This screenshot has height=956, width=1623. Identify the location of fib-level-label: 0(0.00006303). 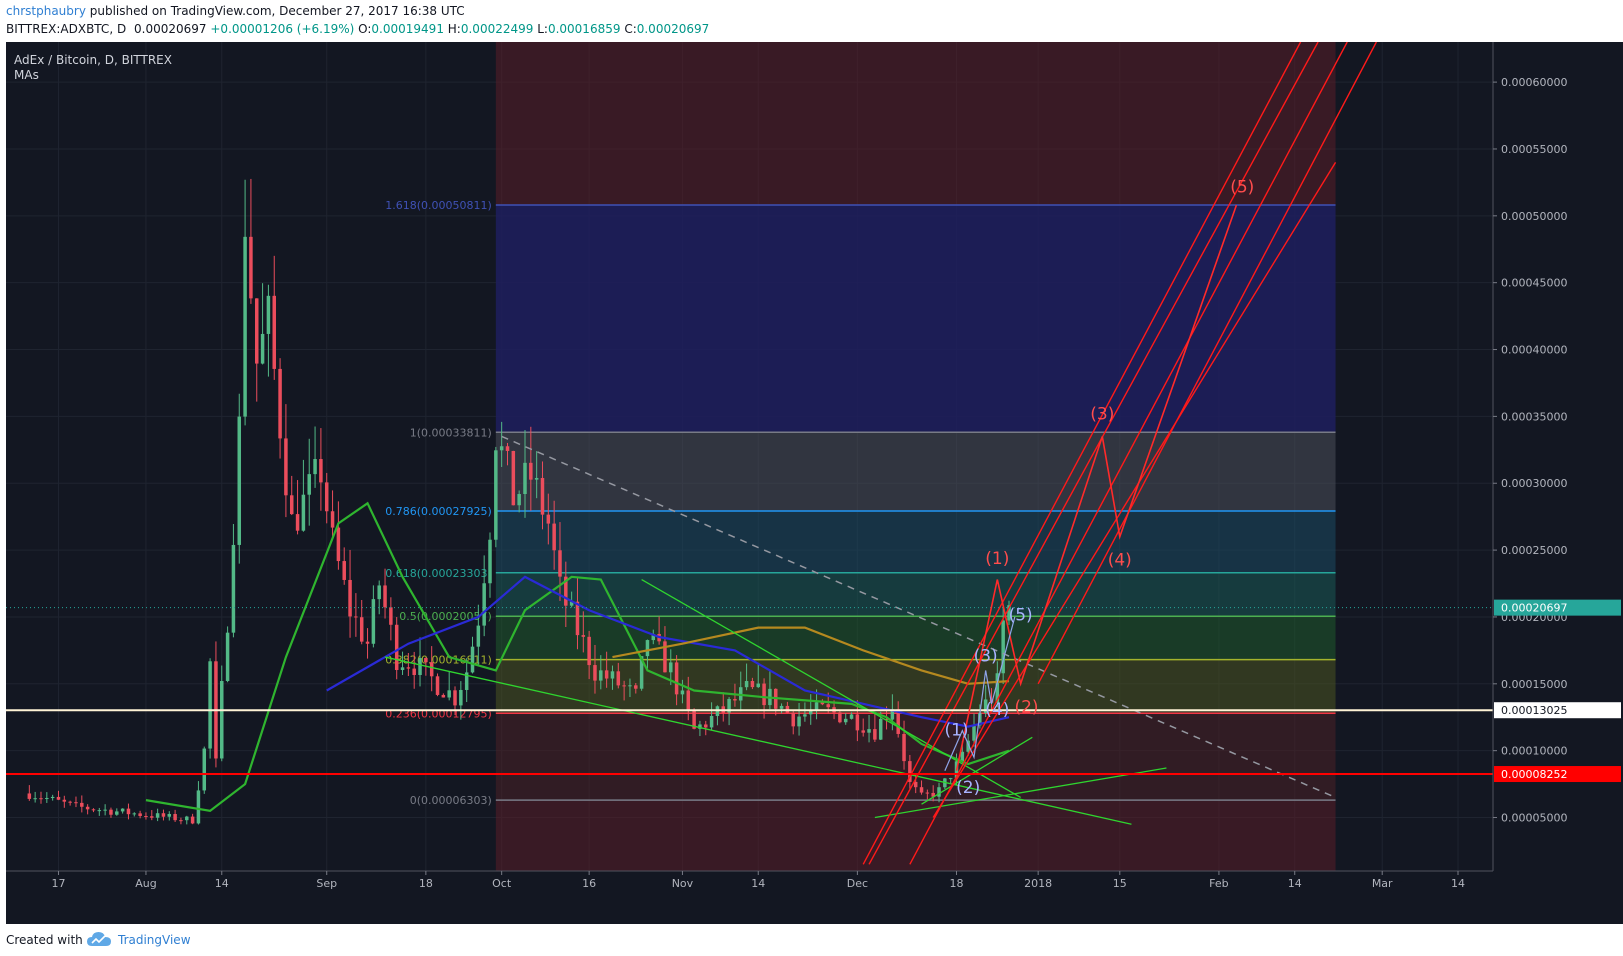
(451, 800).